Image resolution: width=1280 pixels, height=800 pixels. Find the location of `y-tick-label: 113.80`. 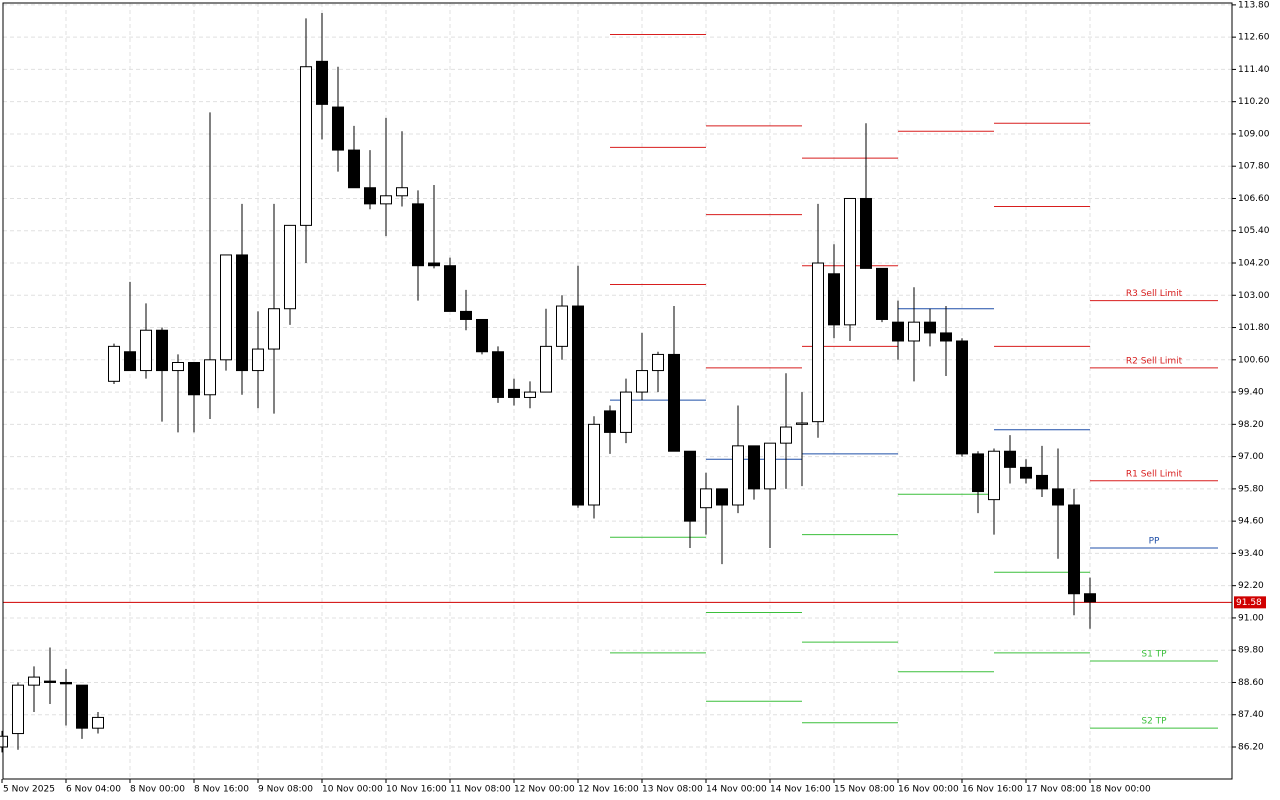

y-tick-label: 113.80 is located at coordinates (1254, 5).